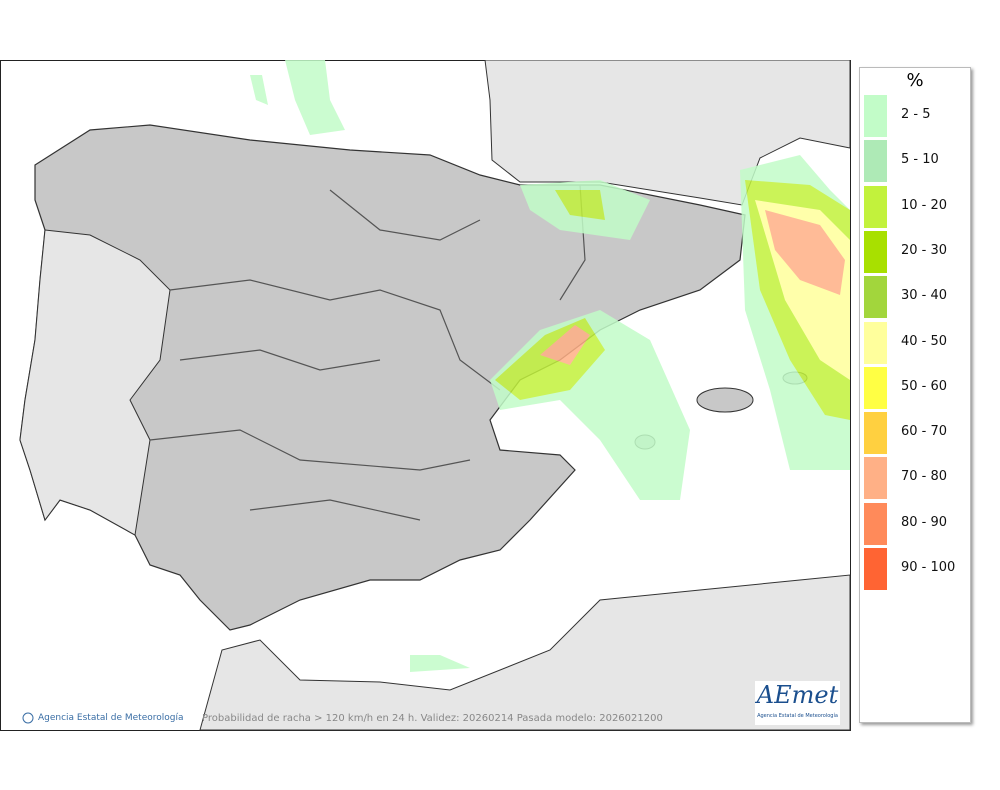 The image size is (1000, 790). I want to click on legend-label: 20 - 30, so click(924, 250).